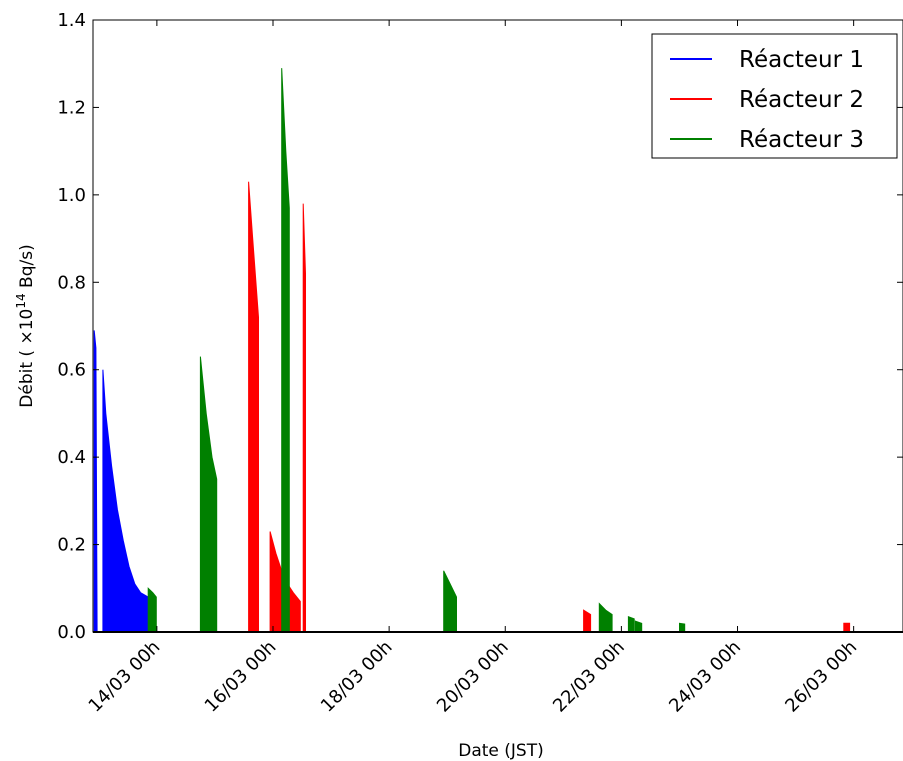 This screenshot has width=903, height=761. I want to click on x-tick-label: 20/03 00h, so click(473, 677).